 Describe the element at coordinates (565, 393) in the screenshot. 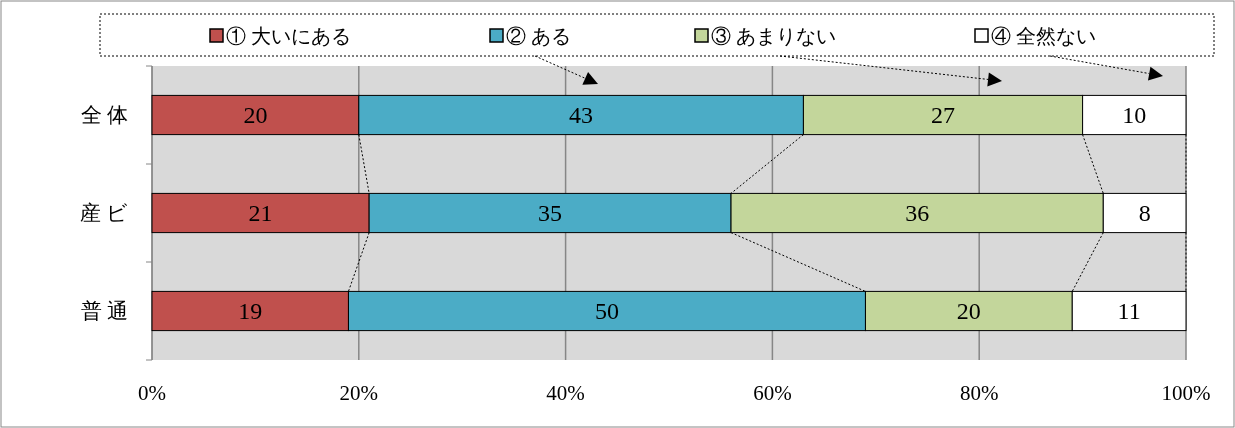

I see `x-tick-label: 40%` at that location.